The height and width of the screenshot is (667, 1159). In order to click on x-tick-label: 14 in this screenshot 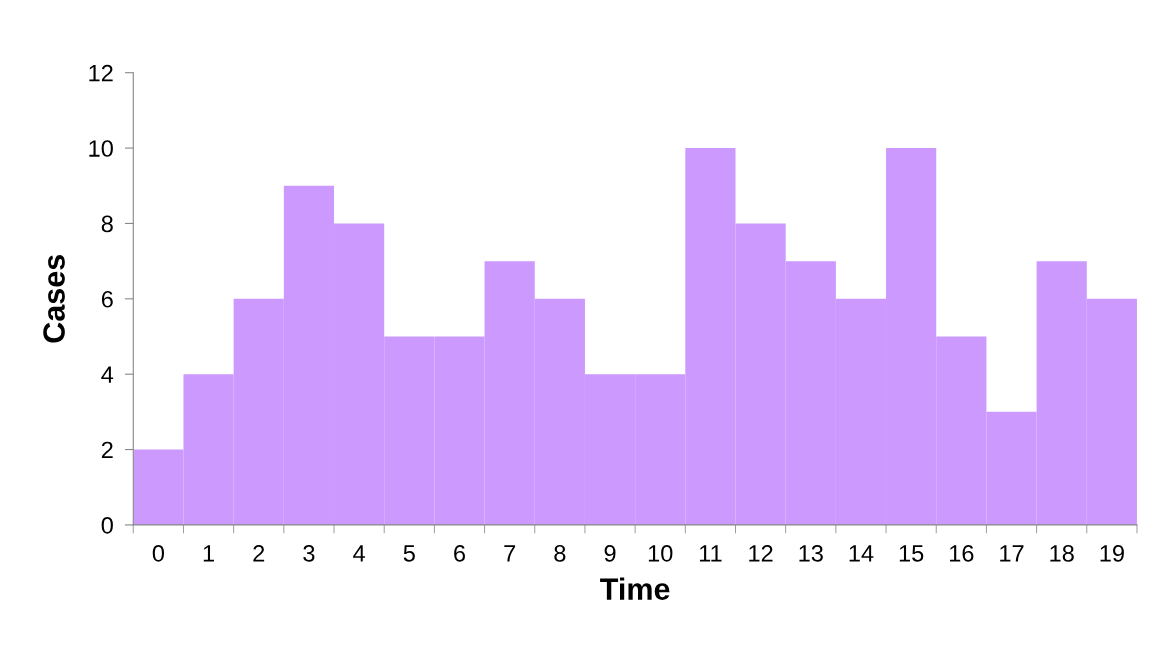, I will do `click(861, 553)`.